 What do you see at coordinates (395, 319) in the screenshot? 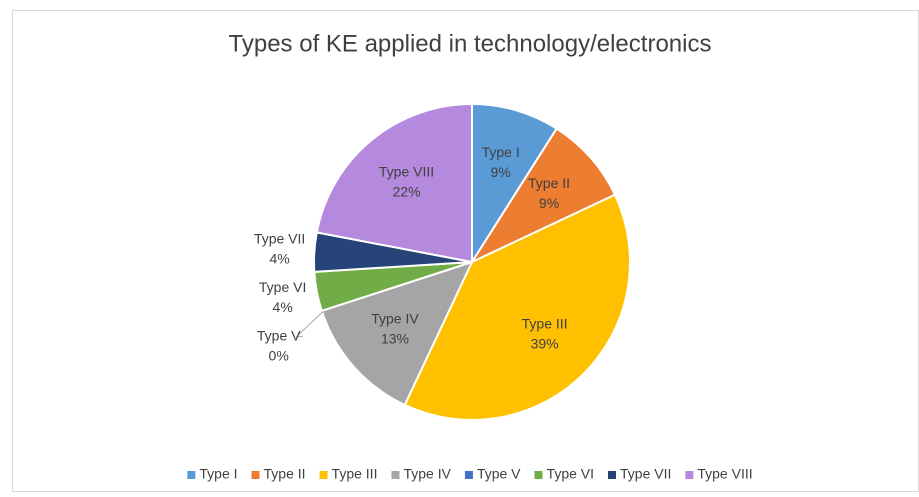
I see `data-label-name: Type IV` at bounding box center [395, 319].